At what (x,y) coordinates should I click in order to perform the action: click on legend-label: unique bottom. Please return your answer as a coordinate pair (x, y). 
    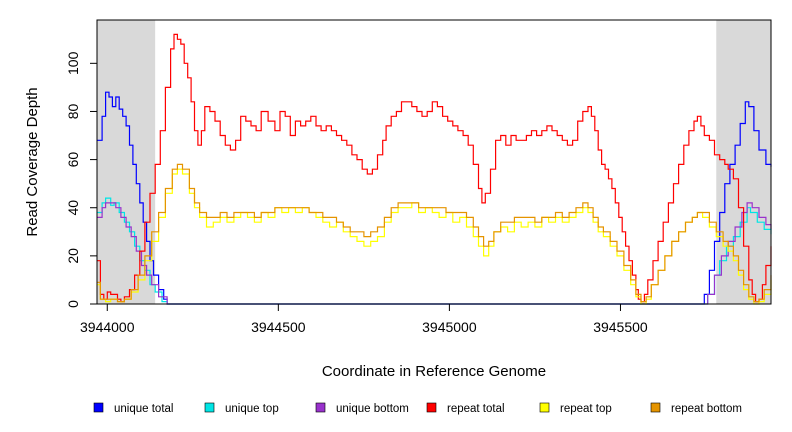
    Looking at the image, I should click on (372, 409).